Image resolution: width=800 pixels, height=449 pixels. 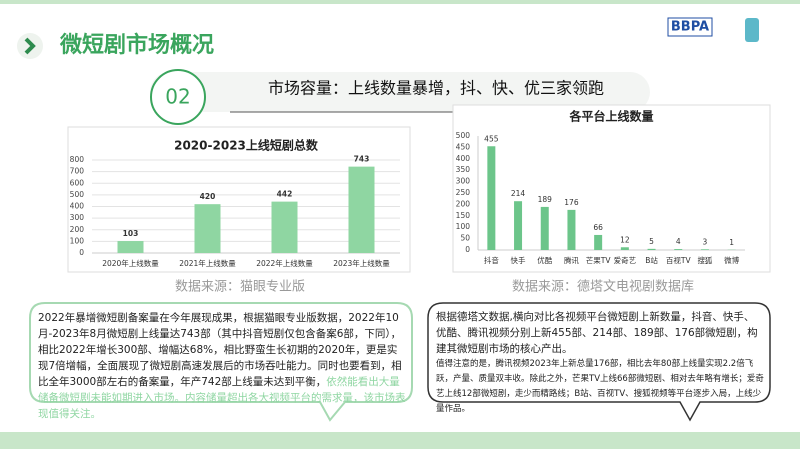 What do you see at coordinates (518, 260) in the screenshot?
I see `x-tick-label: 快手` at bounding box center [518, 260].